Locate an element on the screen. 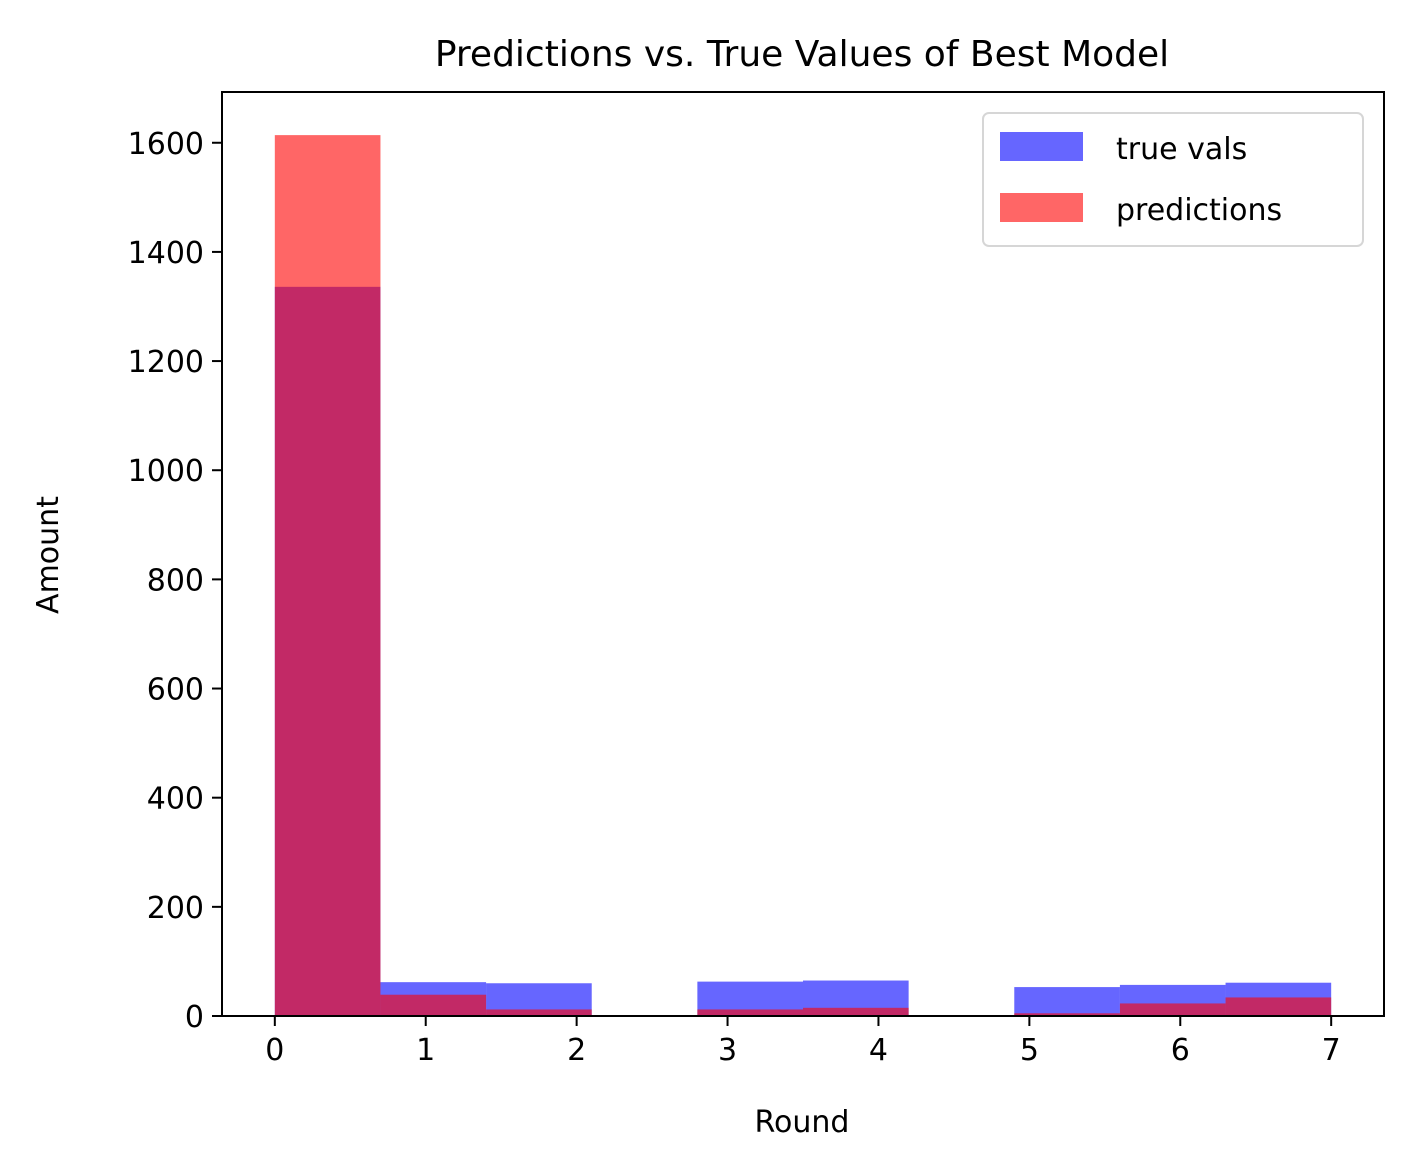 The width and height of the screenshot is (1414, 1172). y-axis-label: Amount is located at coordinates (48, 555).